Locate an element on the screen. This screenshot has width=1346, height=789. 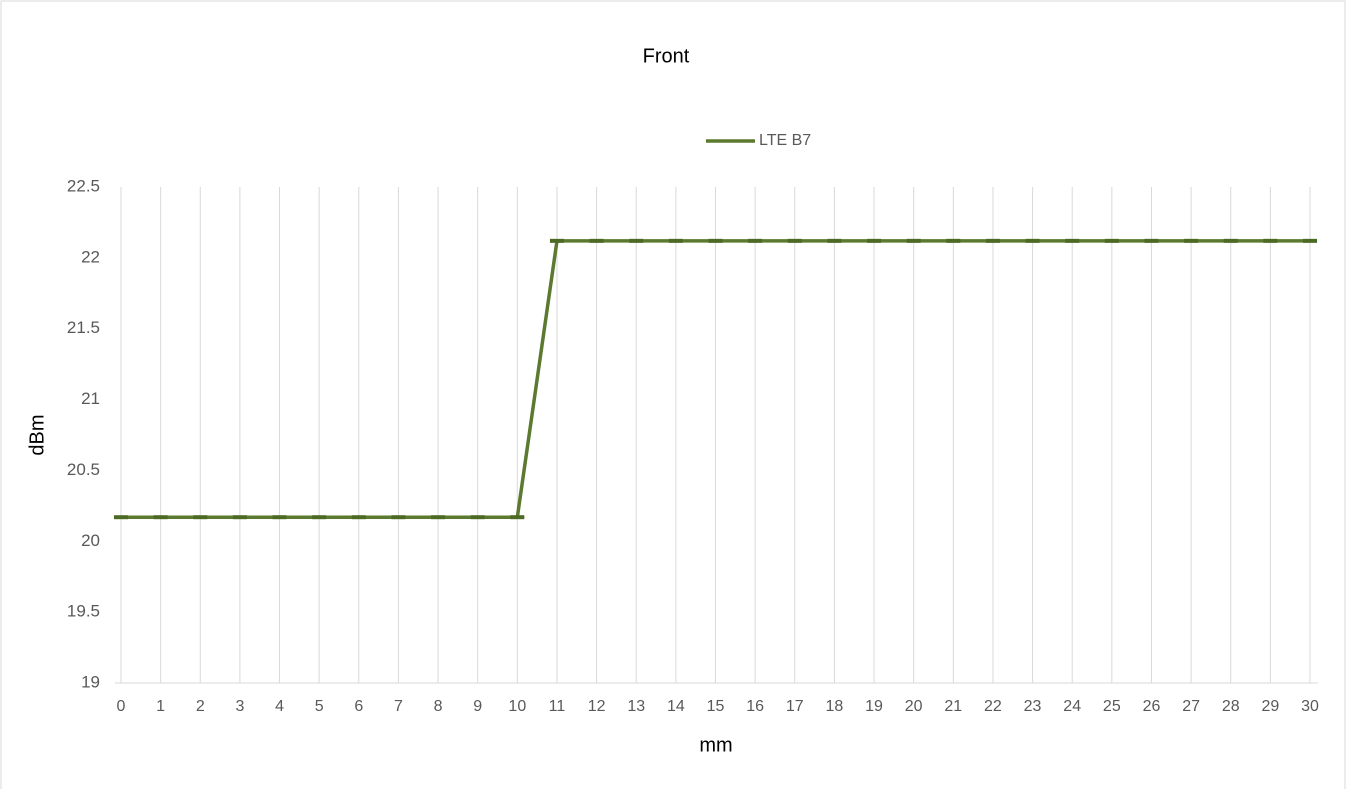
x-tick-label: 23 is located at coordinates (1033, 706).